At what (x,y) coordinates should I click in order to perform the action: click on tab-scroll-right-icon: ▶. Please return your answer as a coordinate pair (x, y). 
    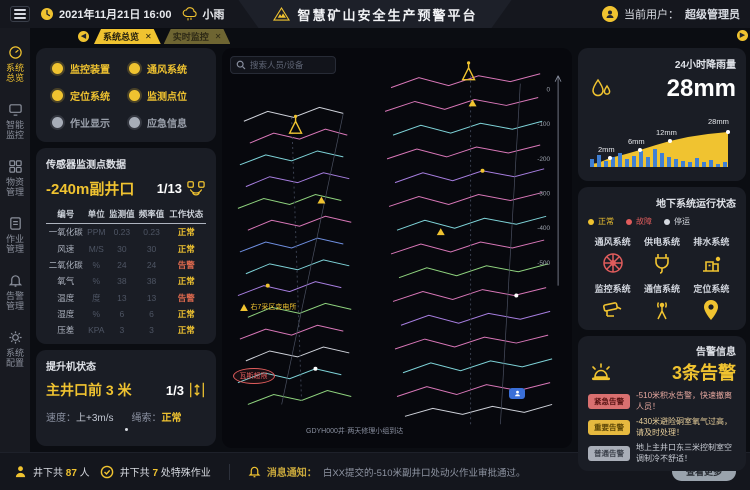
    Looking at the image, I should click on (742, 35).